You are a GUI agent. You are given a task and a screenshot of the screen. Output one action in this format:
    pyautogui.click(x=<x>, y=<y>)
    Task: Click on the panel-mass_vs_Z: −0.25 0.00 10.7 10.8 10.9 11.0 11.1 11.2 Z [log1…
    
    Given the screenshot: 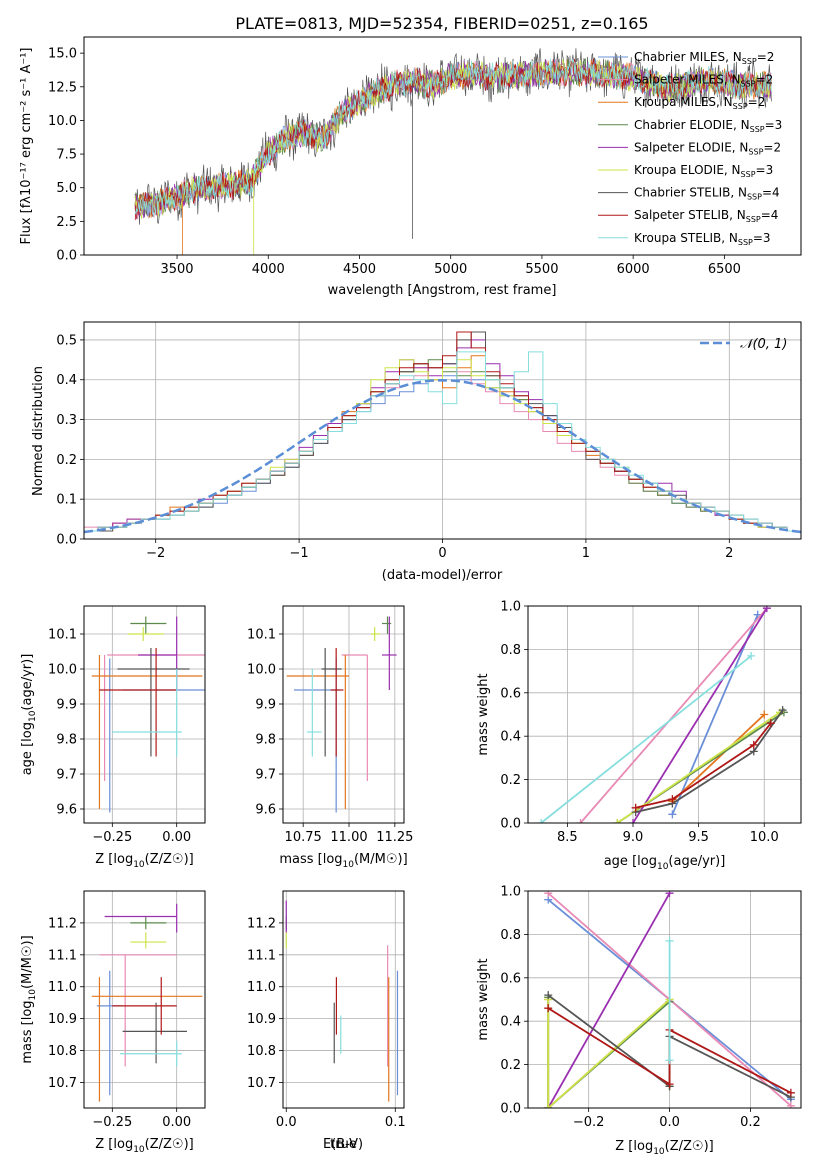 What is the action you would take?
    pyautogui.click(x=113, y=1022)
    